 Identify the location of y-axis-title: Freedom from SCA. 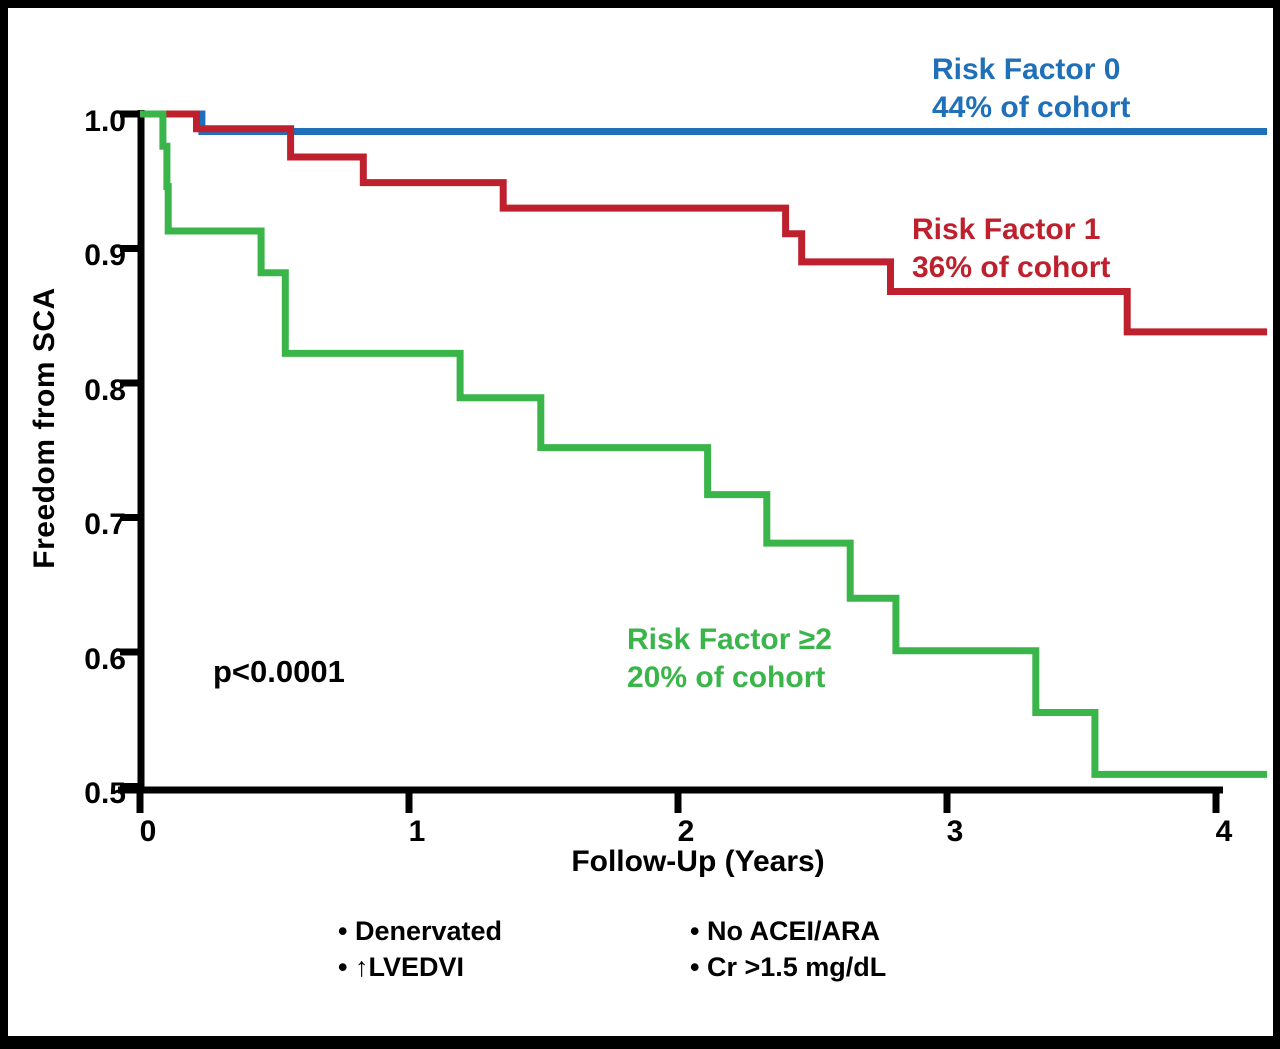
(44, 428).